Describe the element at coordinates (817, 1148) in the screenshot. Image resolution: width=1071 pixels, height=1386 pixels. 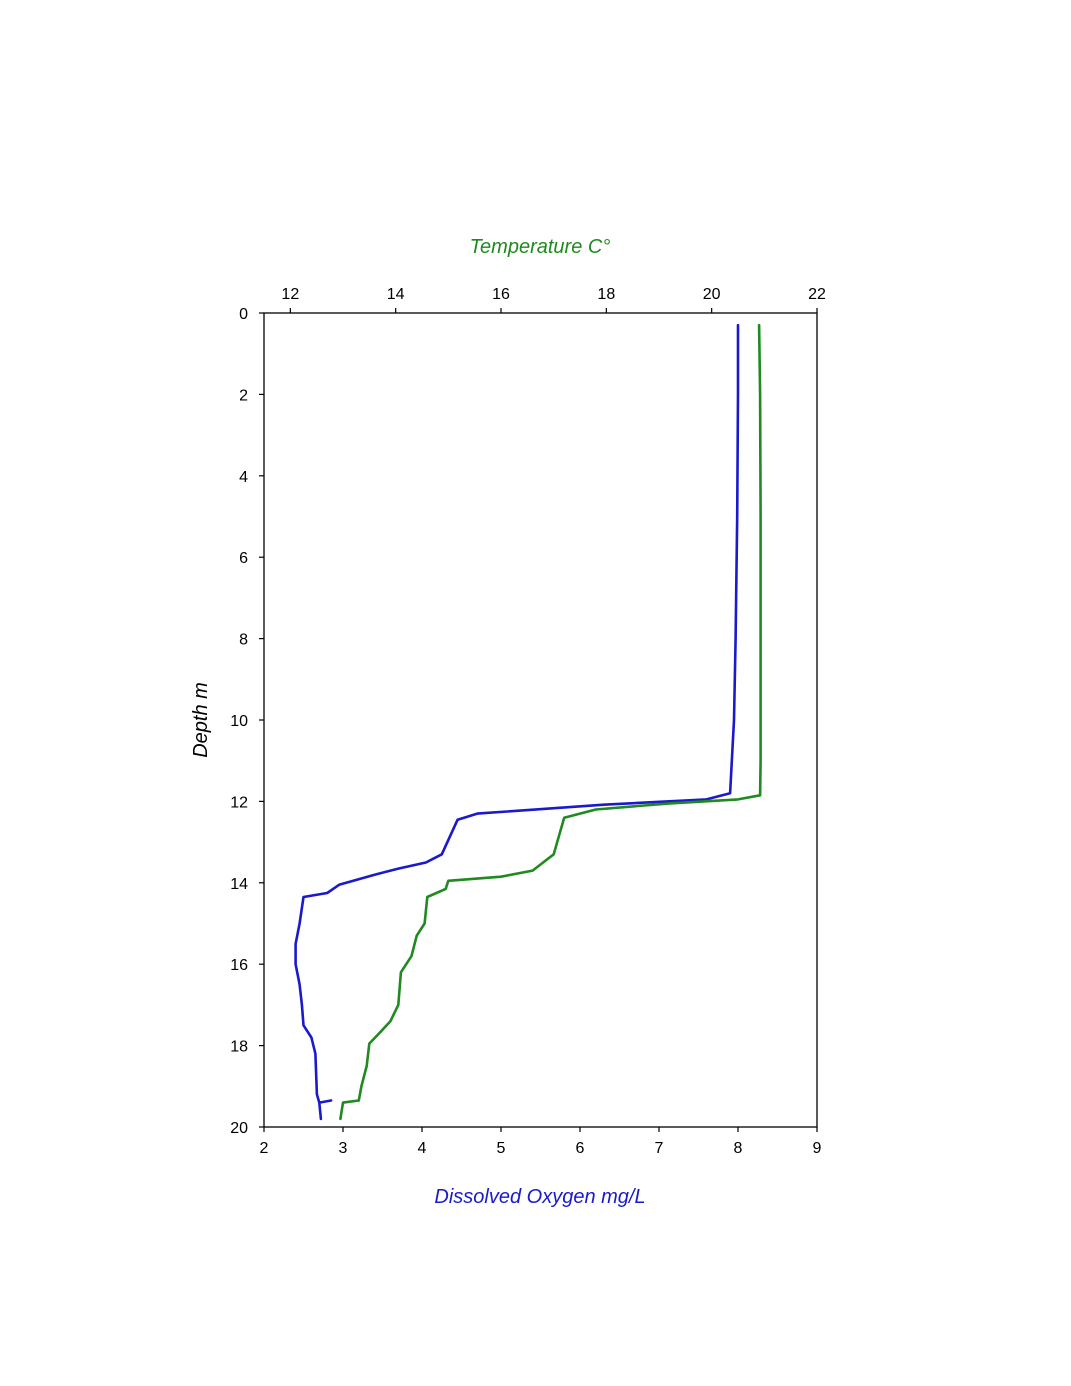
I see `bottom-tick-label: 9` at that location.